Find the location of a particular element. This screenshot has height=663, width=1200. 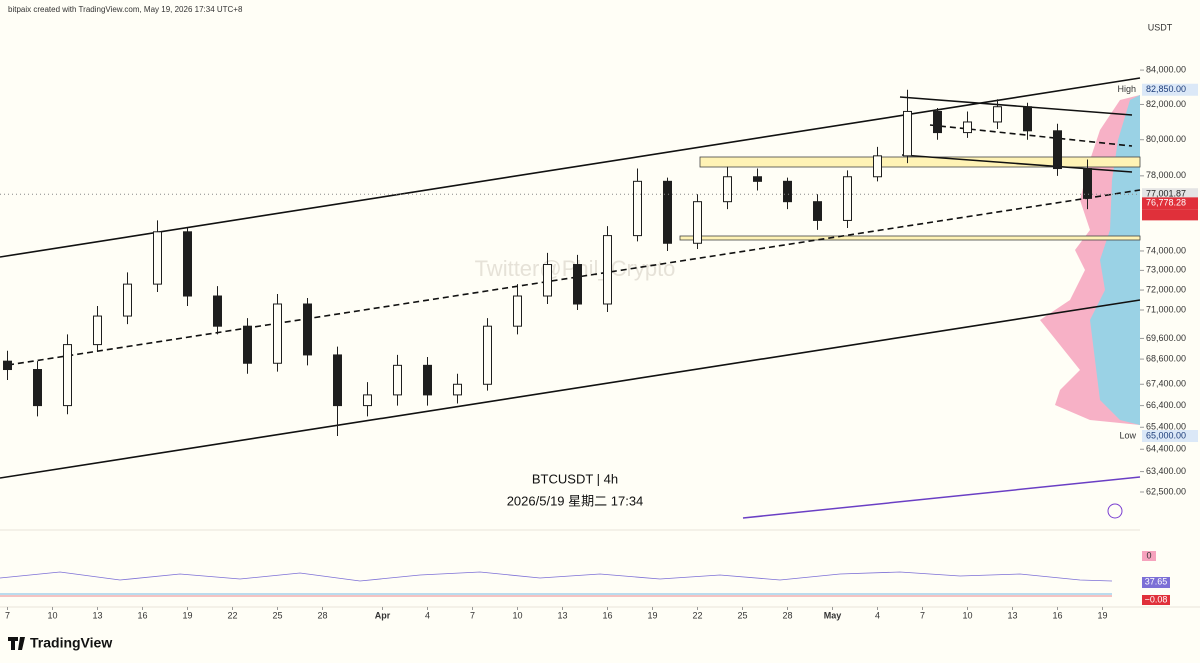

volume-badge is located at coordinates (1149, 556).